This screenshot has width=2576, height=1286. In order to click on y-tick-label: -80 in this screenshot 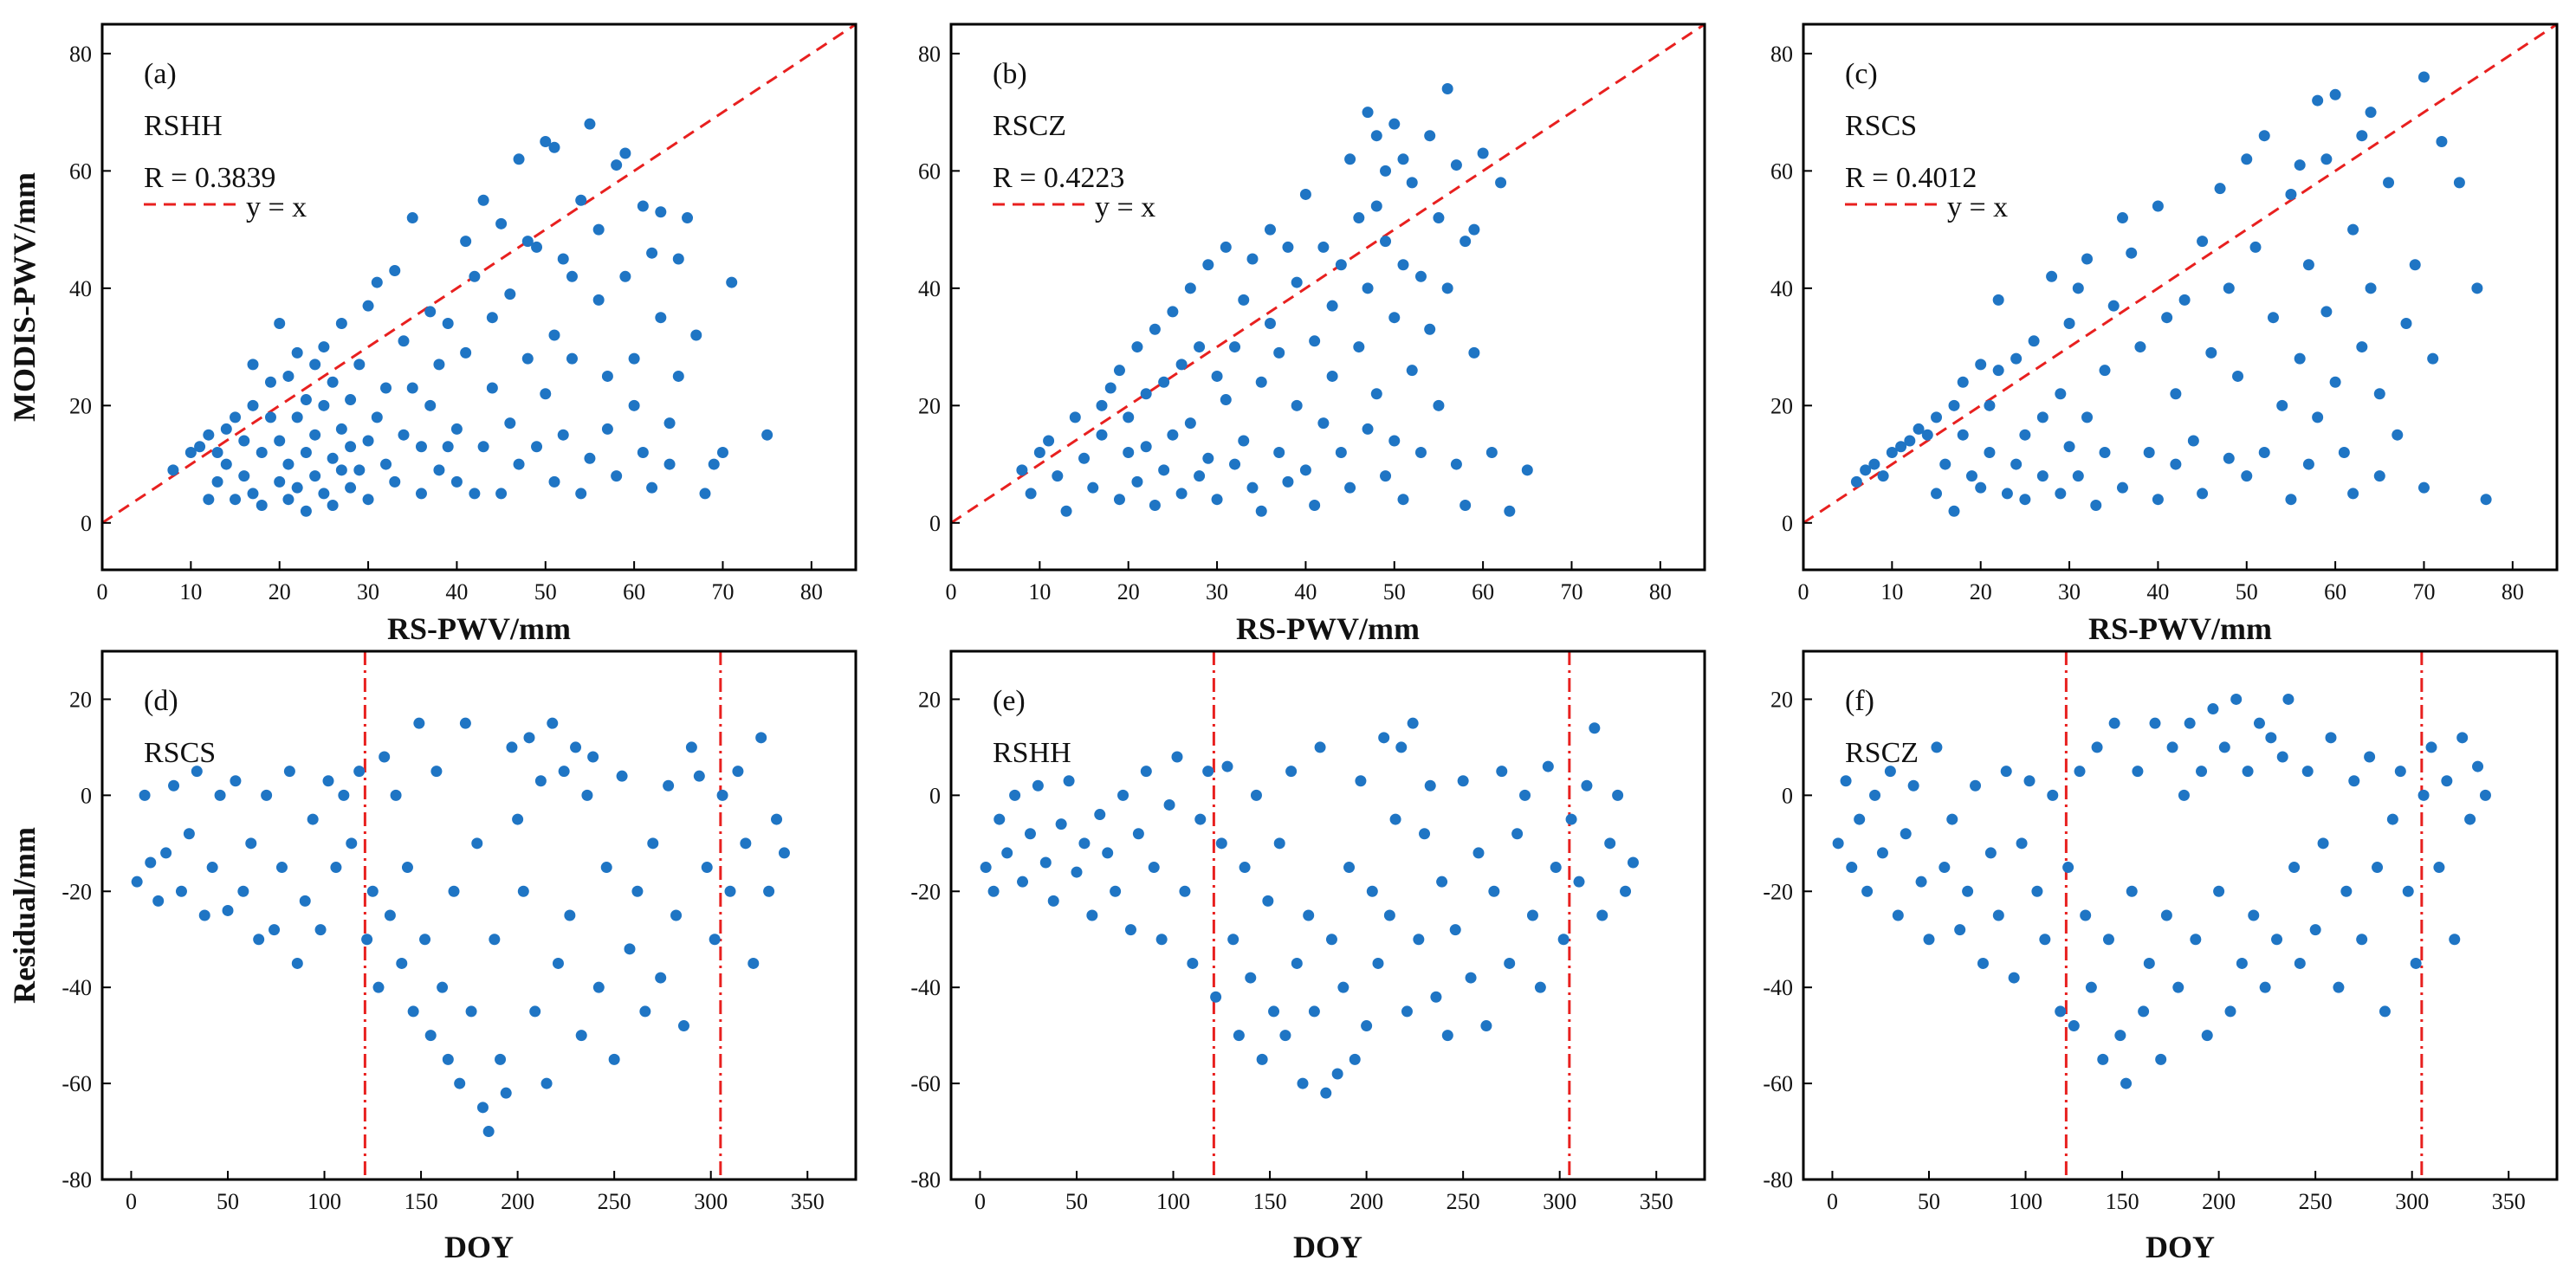, I will do `click(925, 1179)`.